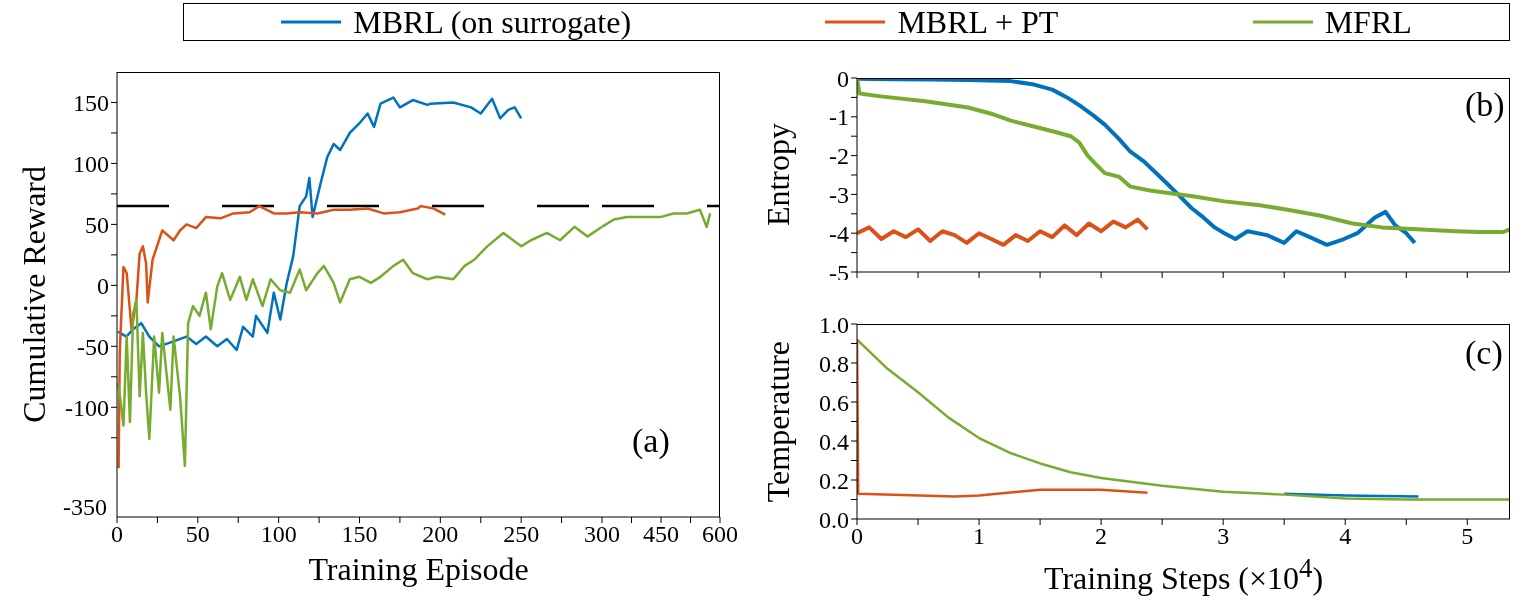 The height and width of the screenshot is (605, 1521). I want to click on y-tick-label: 0.6, so click(834, 402).